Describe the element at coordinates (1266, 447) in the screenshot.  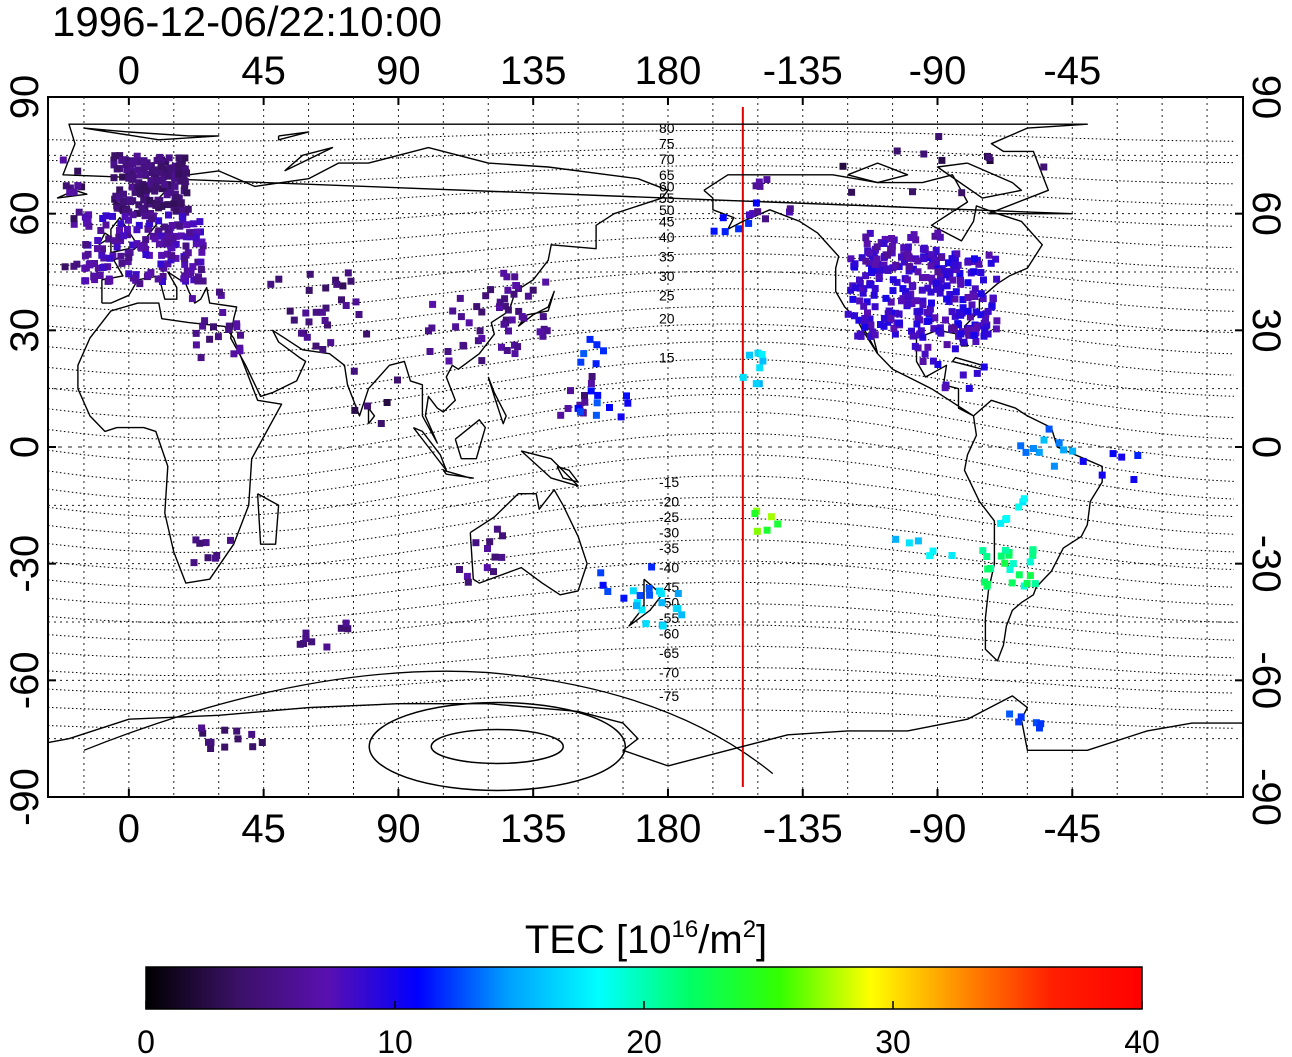
I see `right-lat-tick-label: 0` at that location.